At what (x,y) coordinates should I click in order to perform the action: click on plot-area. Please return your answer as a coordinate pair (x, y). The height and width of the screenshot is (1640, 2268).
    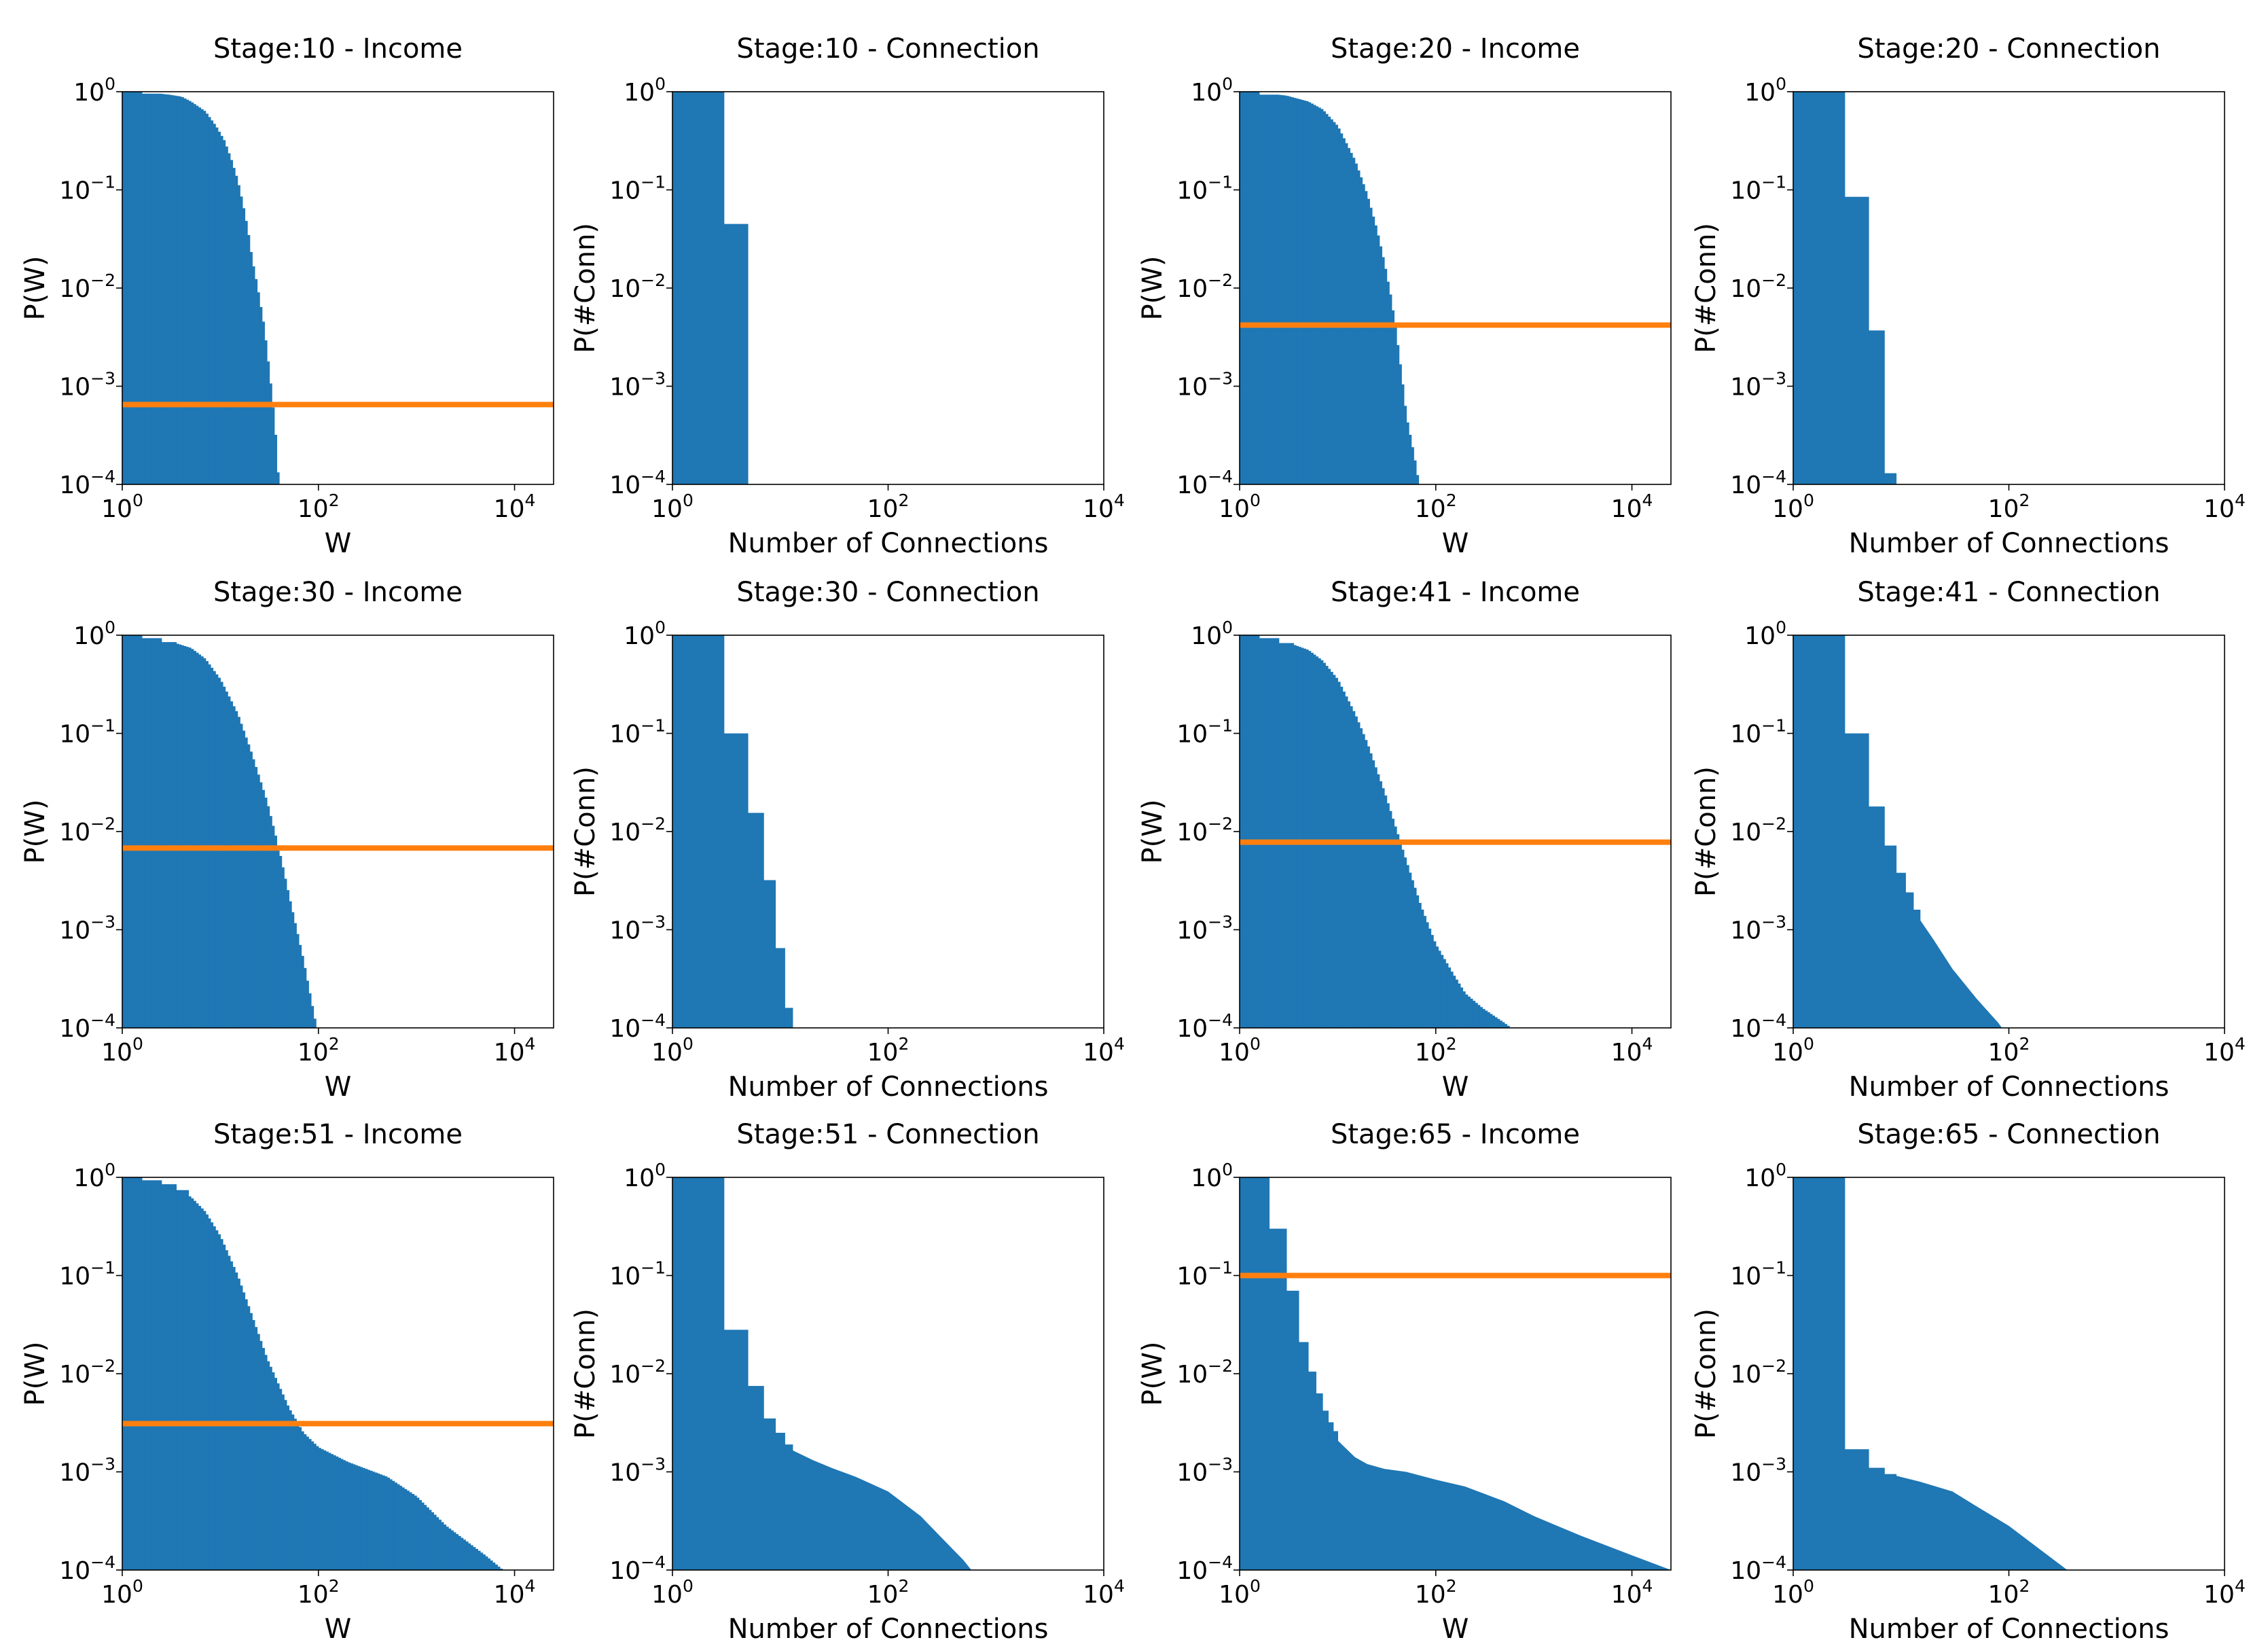
    Looking at the image, I should click on (312, 1373).